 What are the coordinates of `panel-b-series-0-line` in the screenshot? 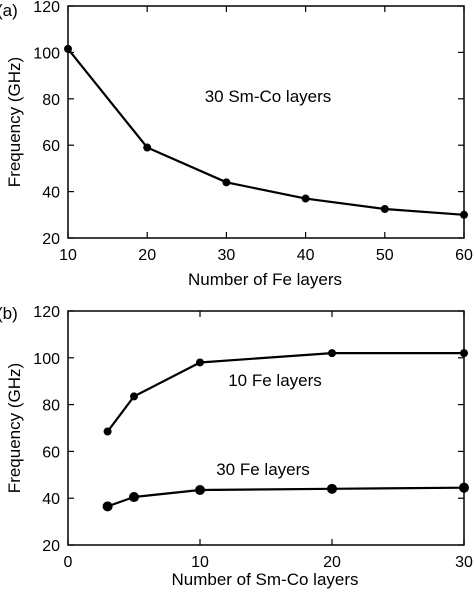 It's located at (285, 392).